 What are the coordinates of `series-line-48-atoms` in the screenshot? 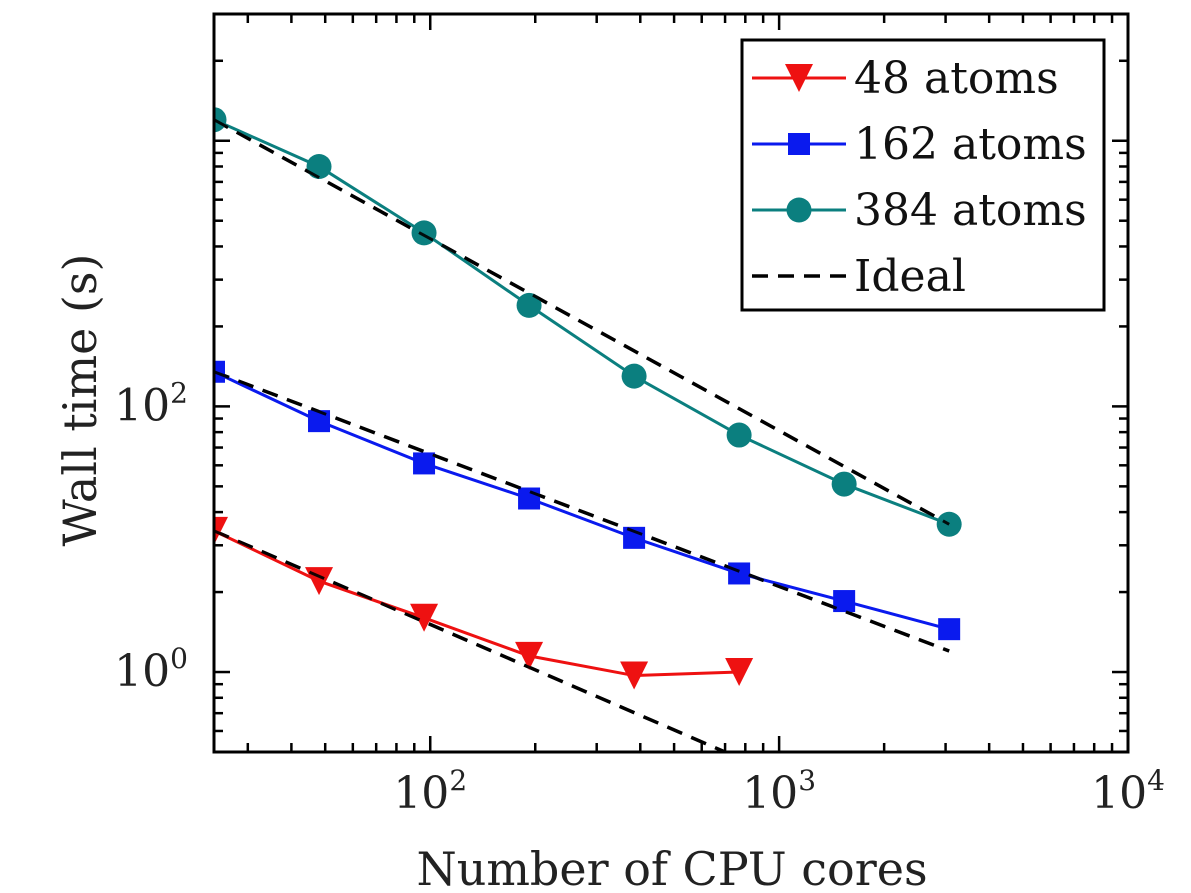 It's located at (477, 603).